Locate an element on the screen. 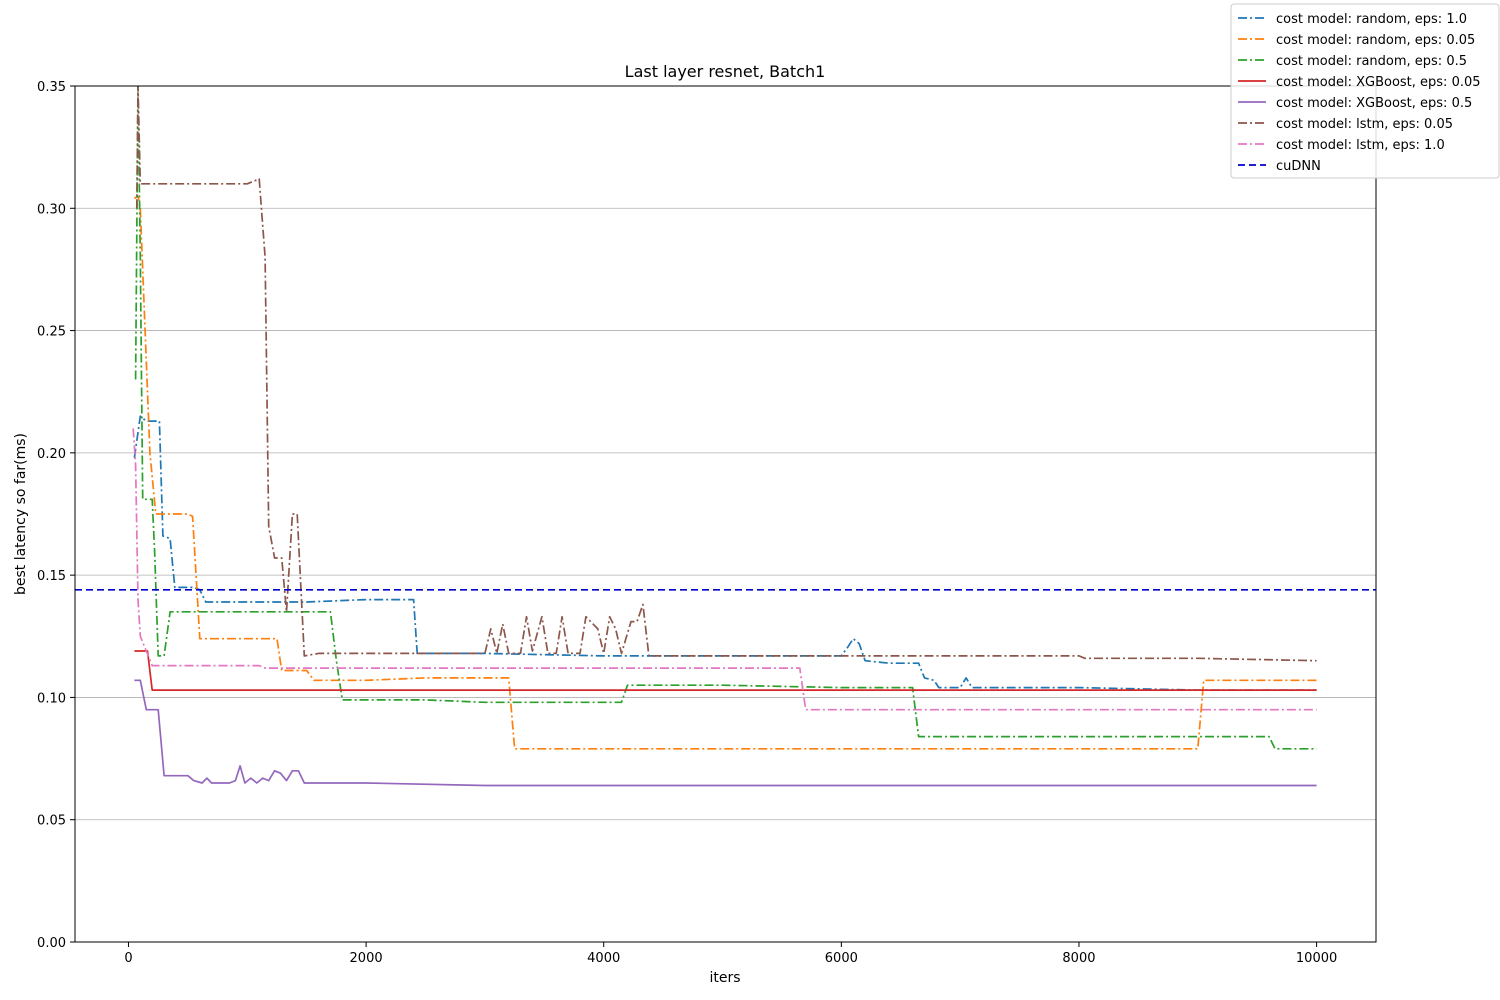  x-tick-label: 6000 is located at coordinates (841, 958).